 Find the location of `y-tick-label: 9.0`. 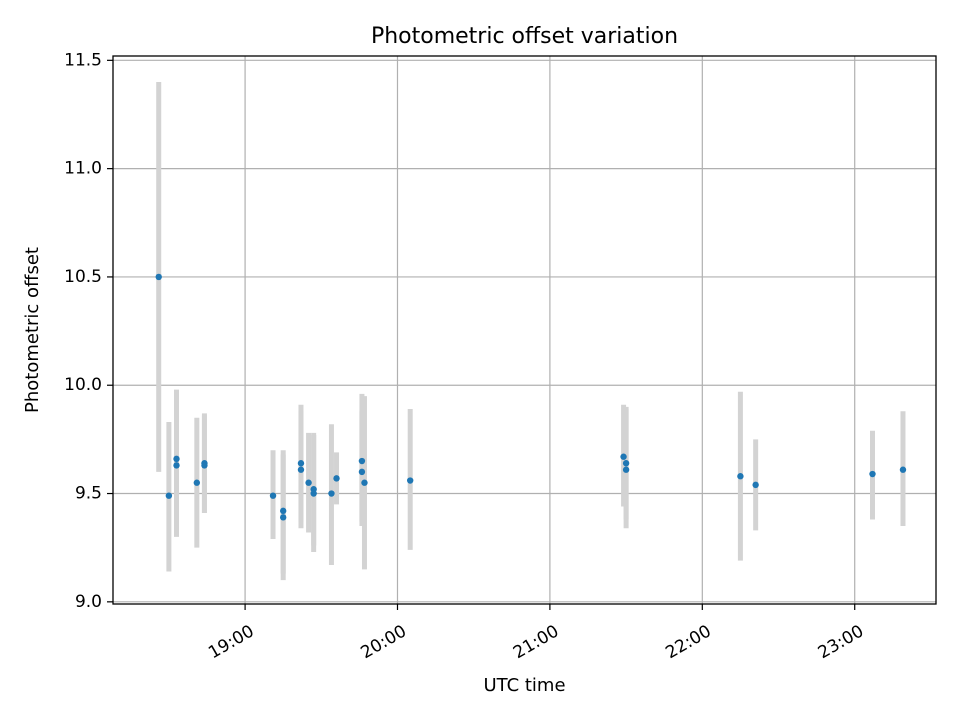

y-tick-label: 9.0 is located at coordinates (88, 602).